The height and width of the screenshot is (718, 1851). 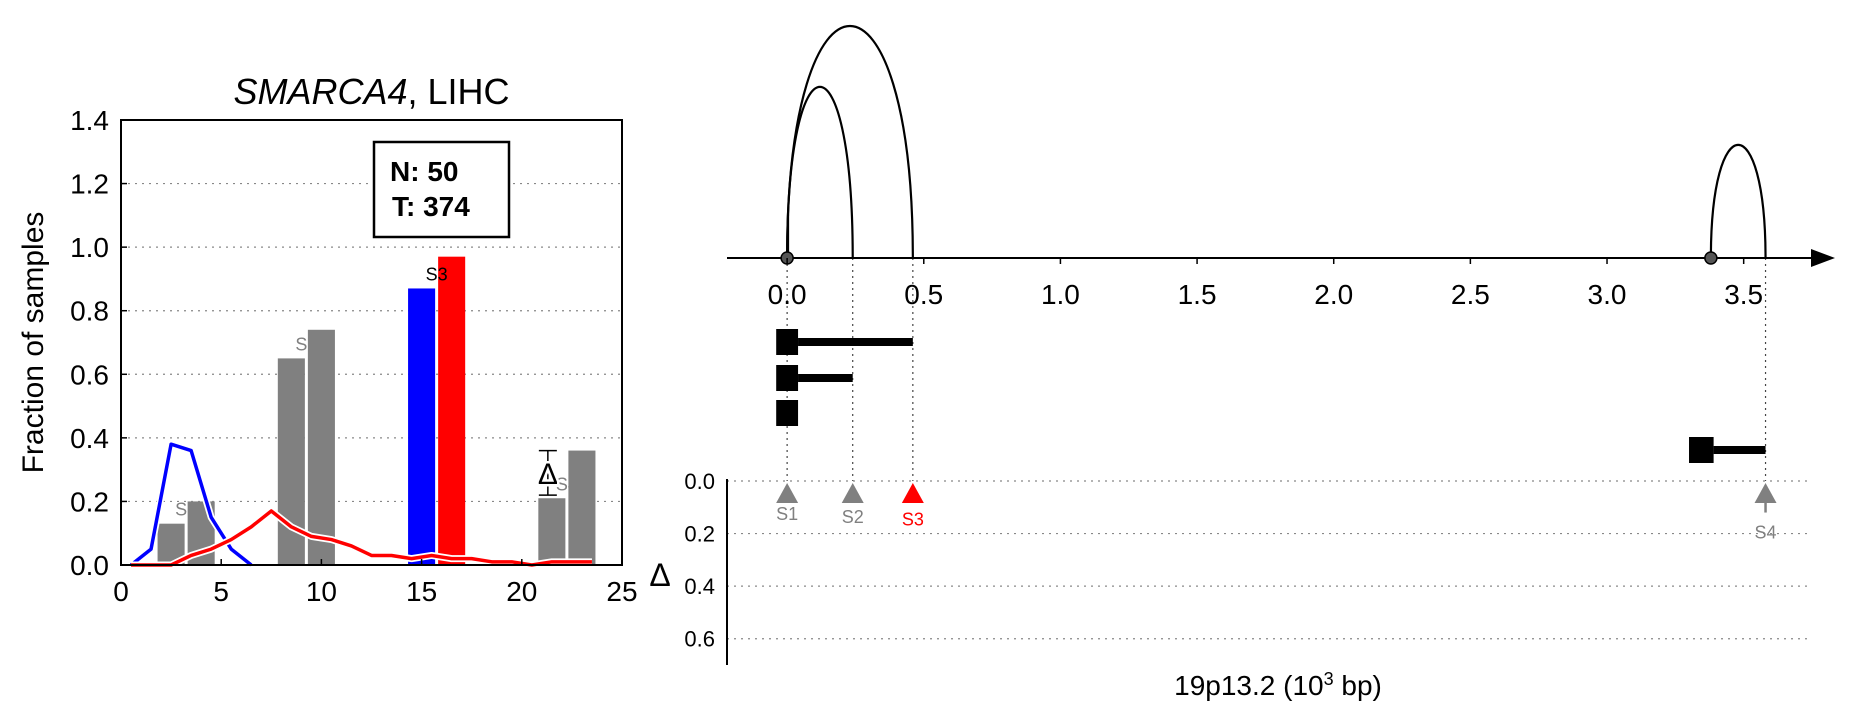 I want to click on y-tick-label: 0.8, so click(x=89, y=311).